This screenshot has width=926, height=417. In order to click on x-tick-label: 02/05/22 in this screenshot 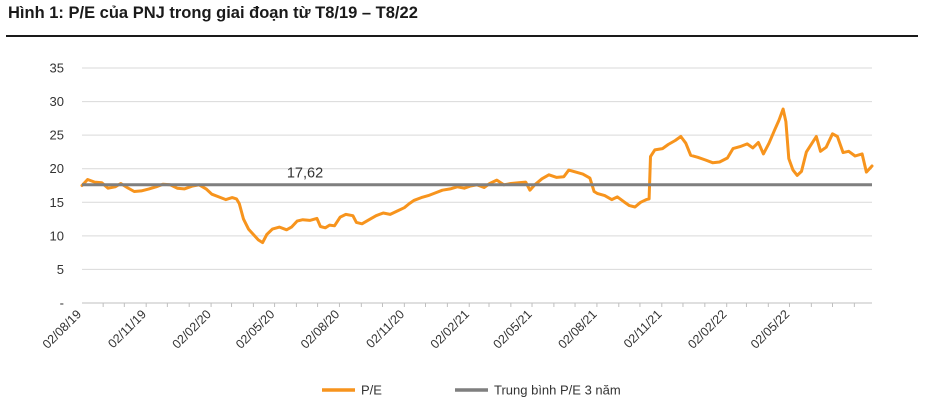, I will do `click(770, 329)`.